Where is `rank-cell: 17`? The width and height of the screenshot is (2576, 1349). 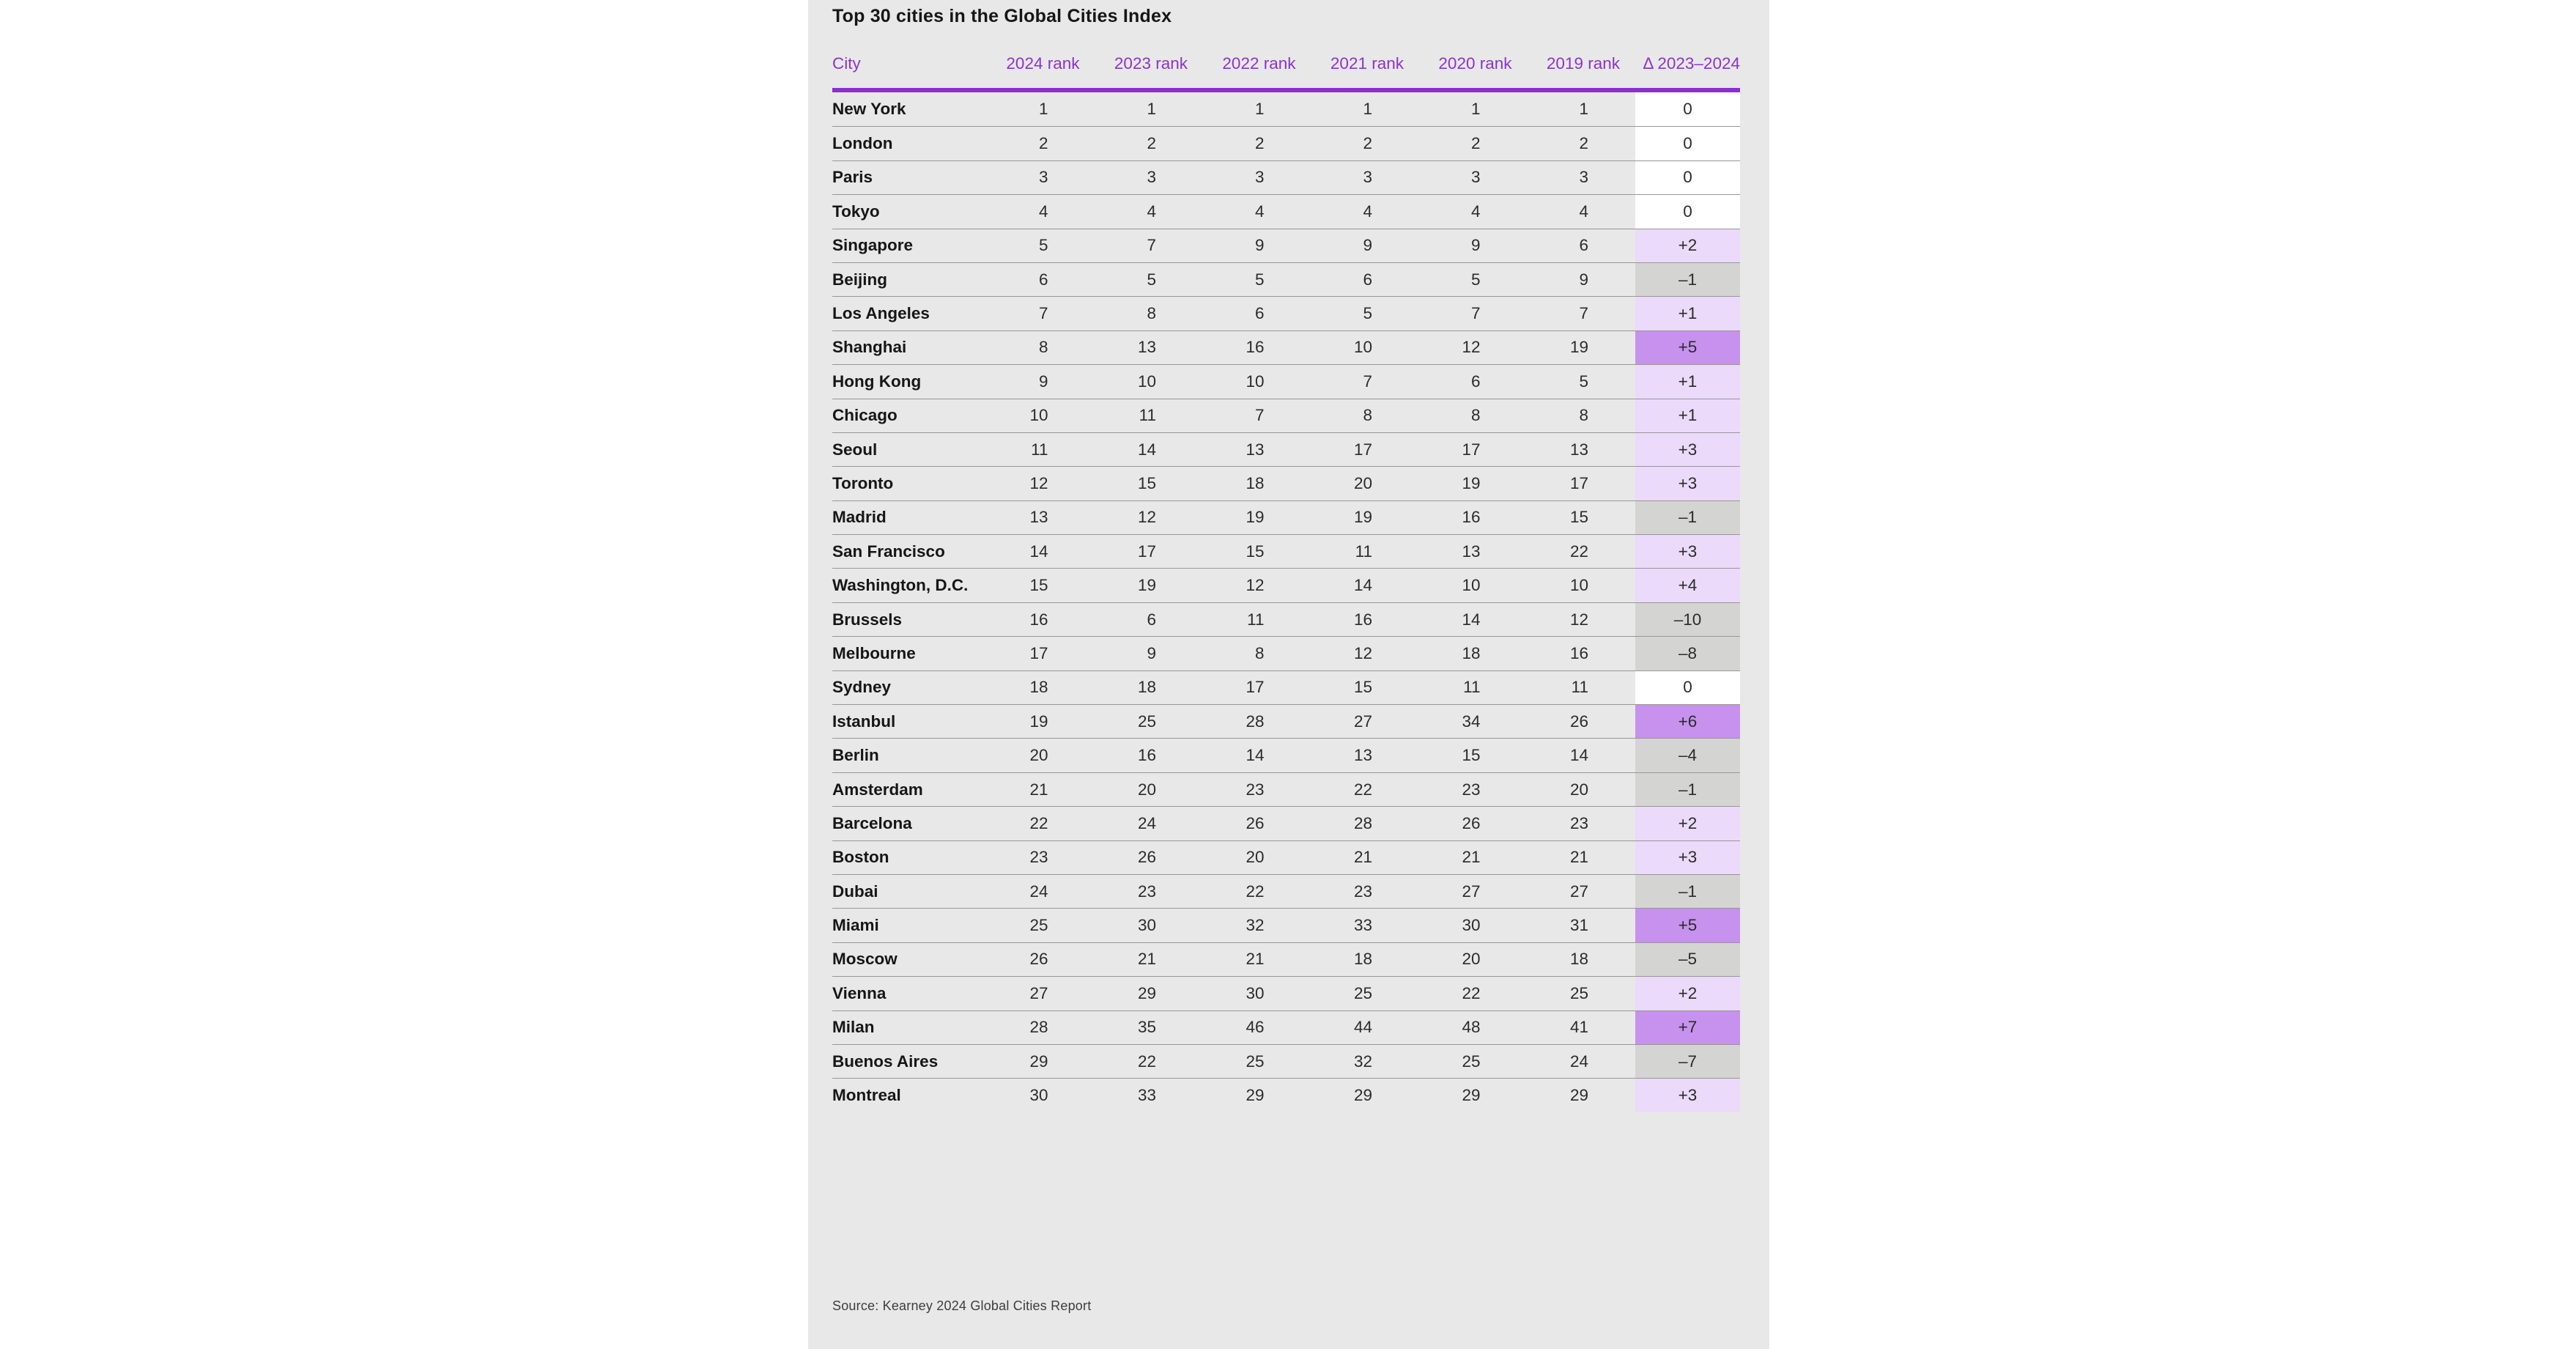 rank-cell: 17 is located at coordinates (1255, 687).